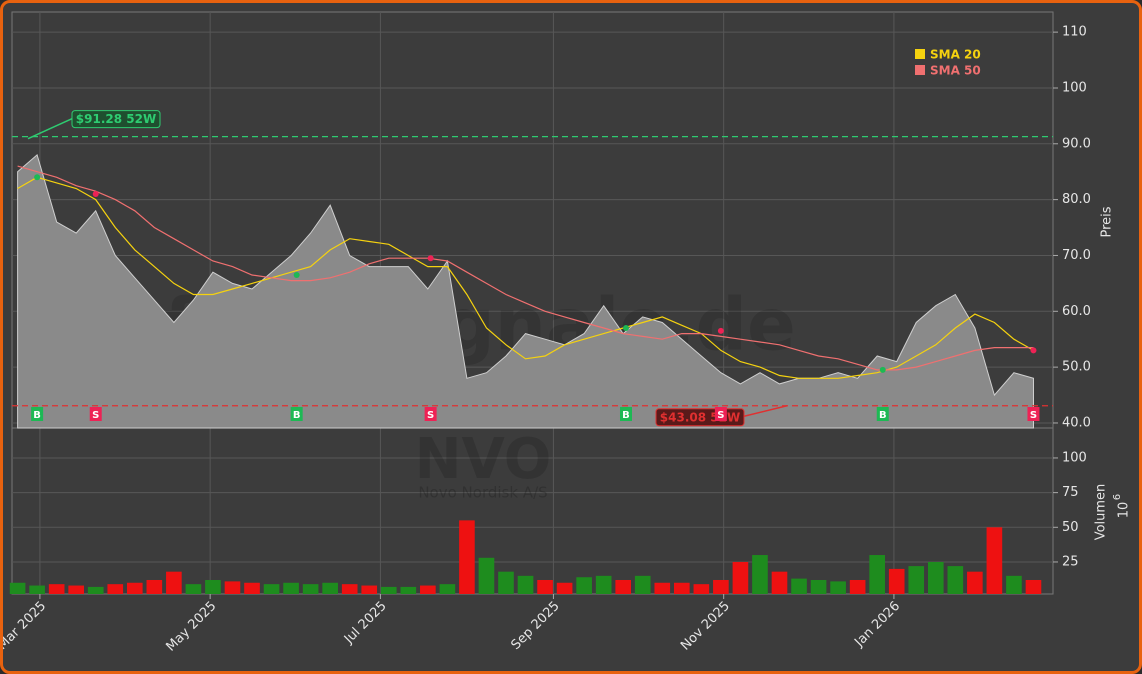  What do you see at coordinates (705, 626) in the screenshot?
I see `x-tick-label: Nov 2025` at bounding box center [705, 626].